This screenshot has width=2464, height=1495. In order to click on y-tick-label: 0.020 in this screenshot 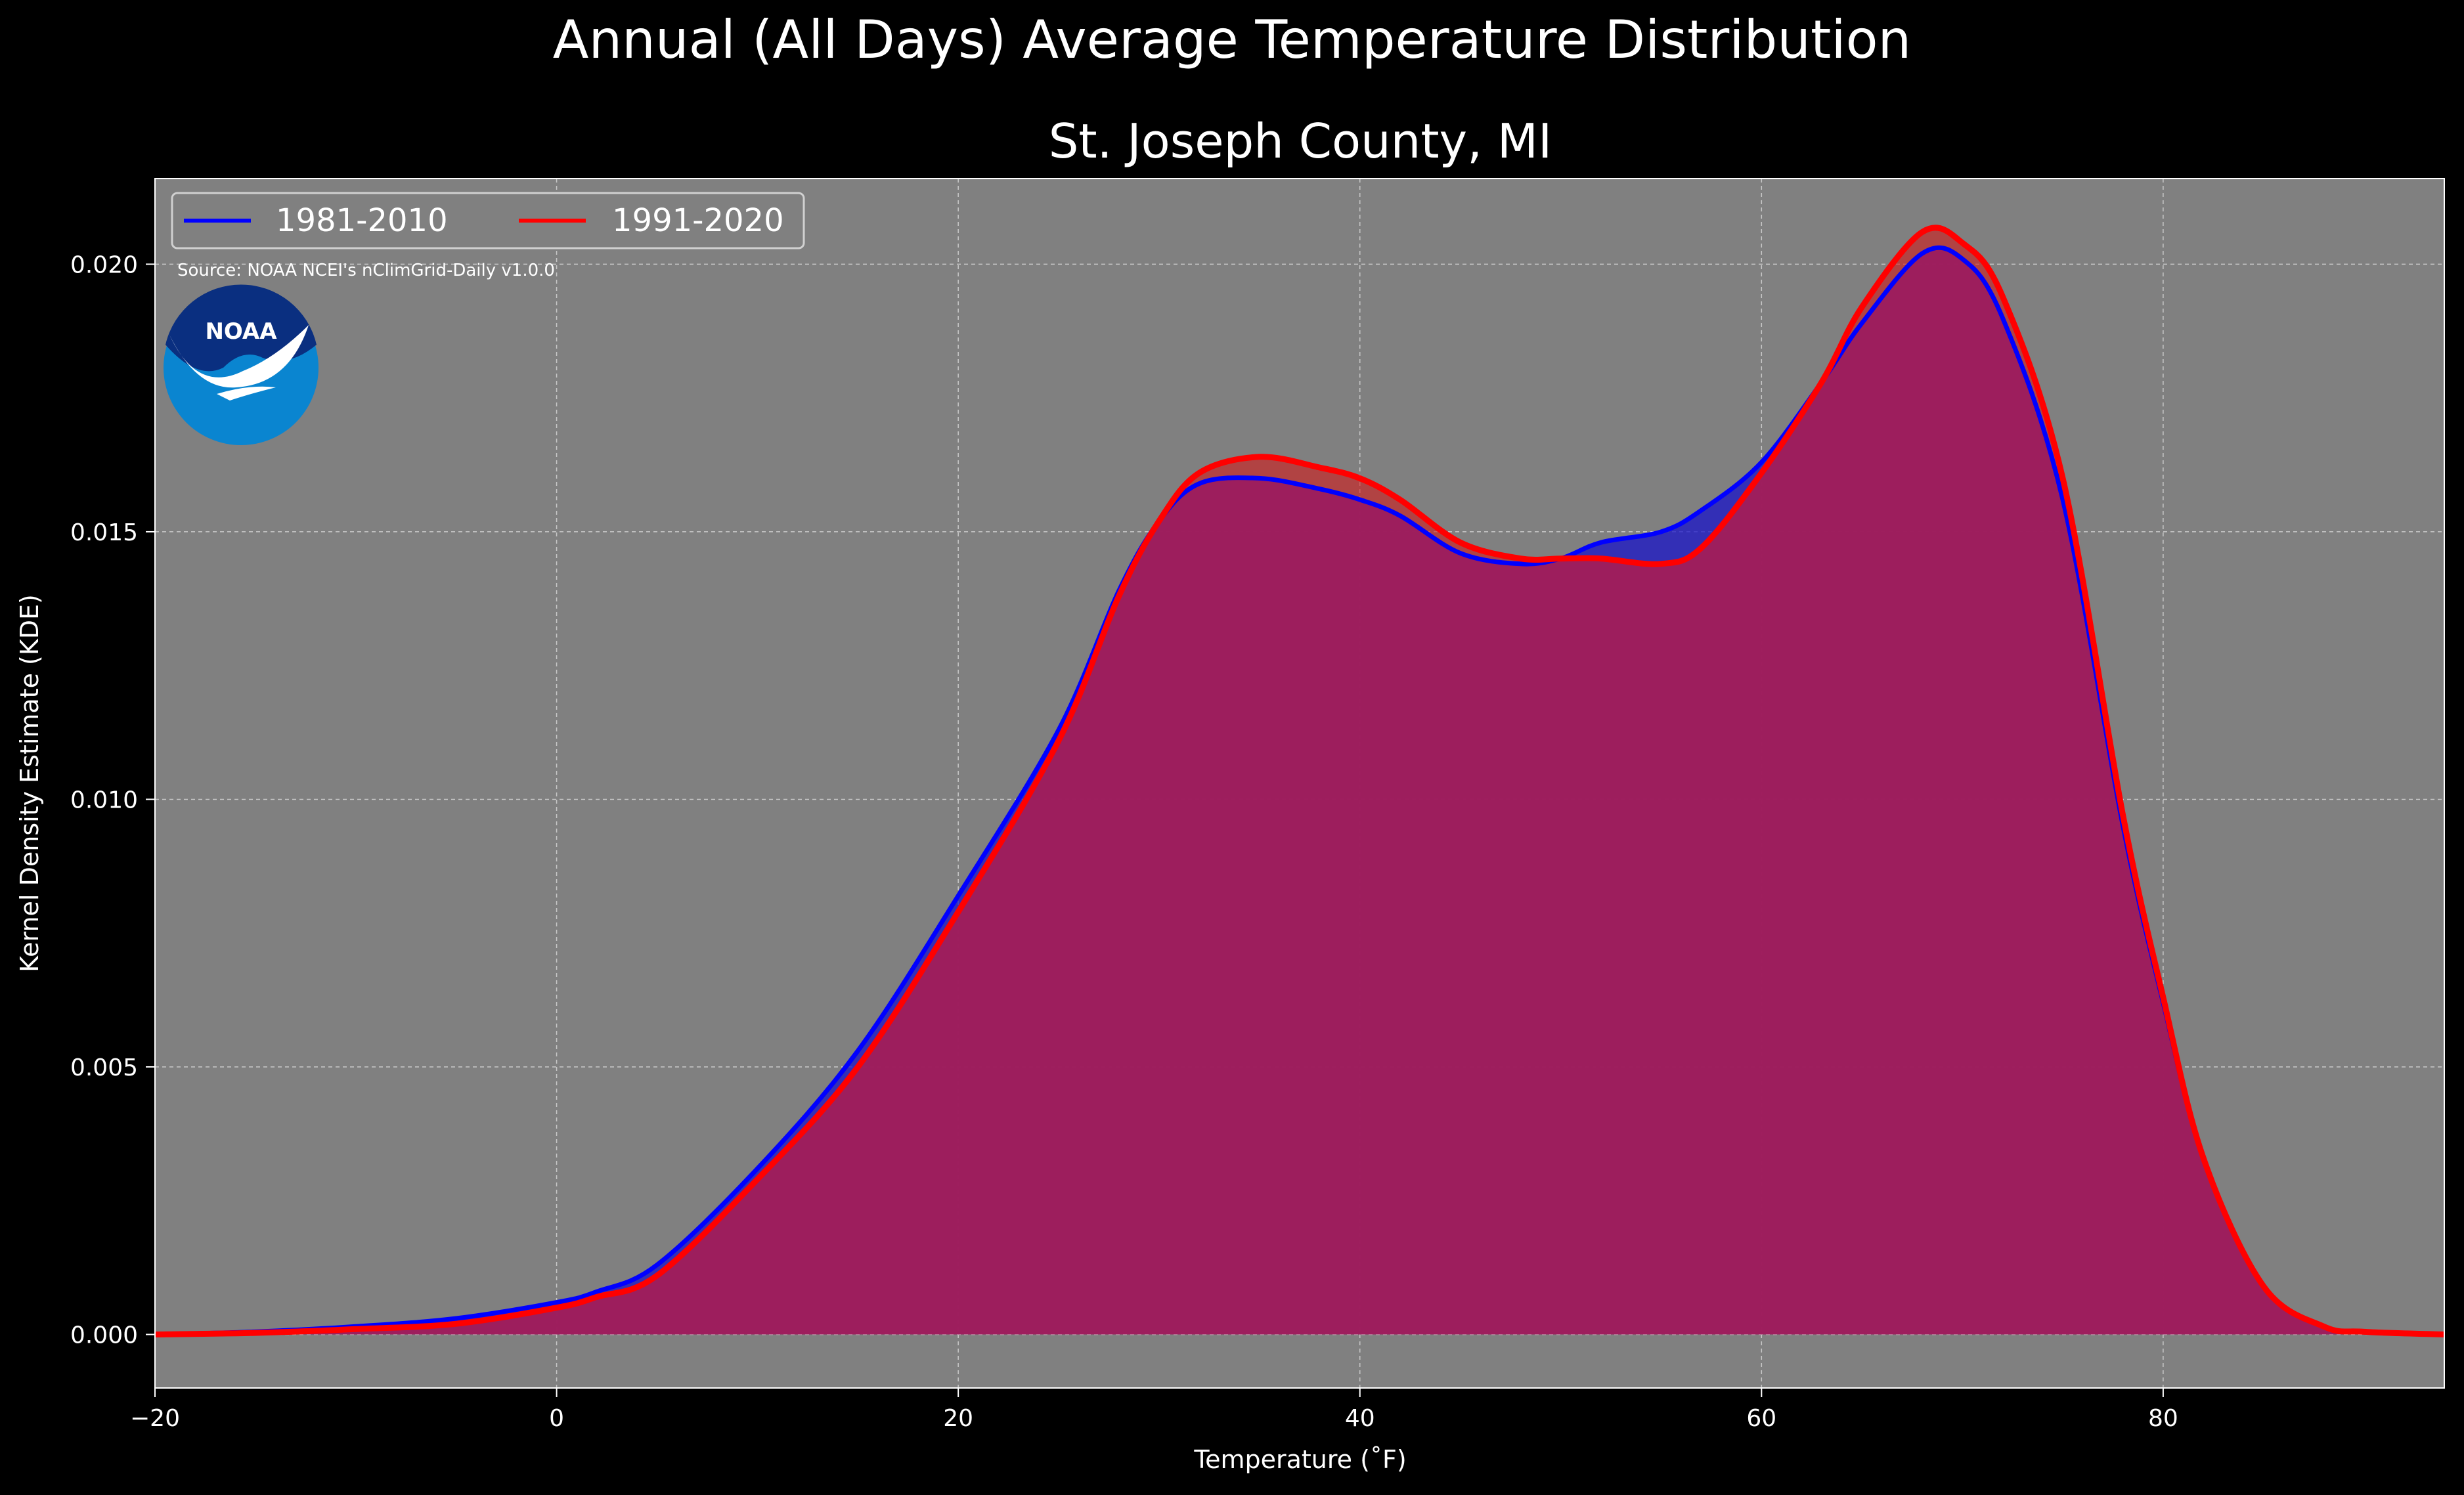, I will do `click(104, 264)`.